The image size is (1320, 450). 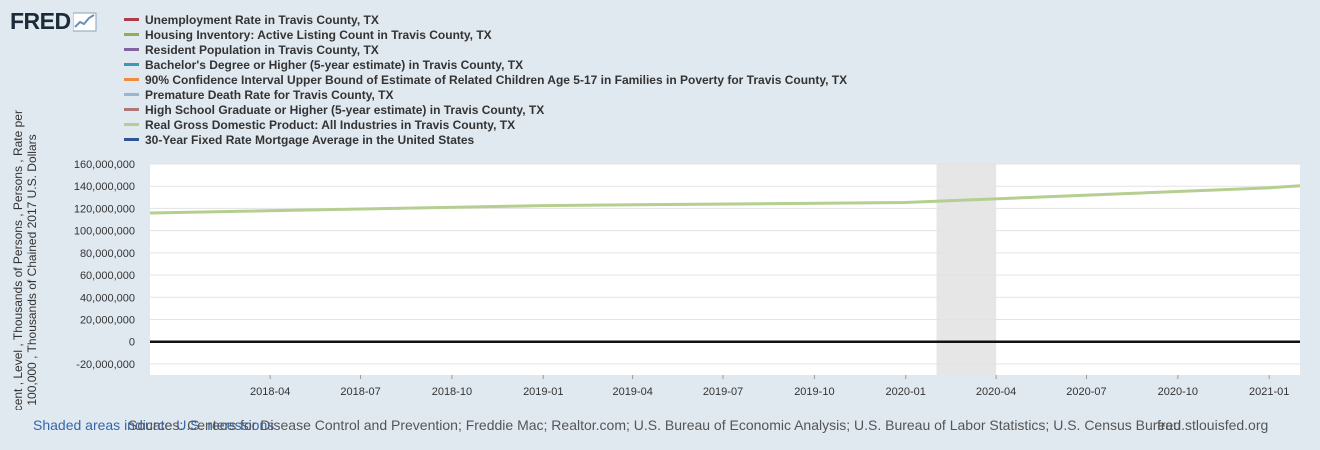 I want to click on y-tick-label: 100,000,000, so click(x=104, y=232).